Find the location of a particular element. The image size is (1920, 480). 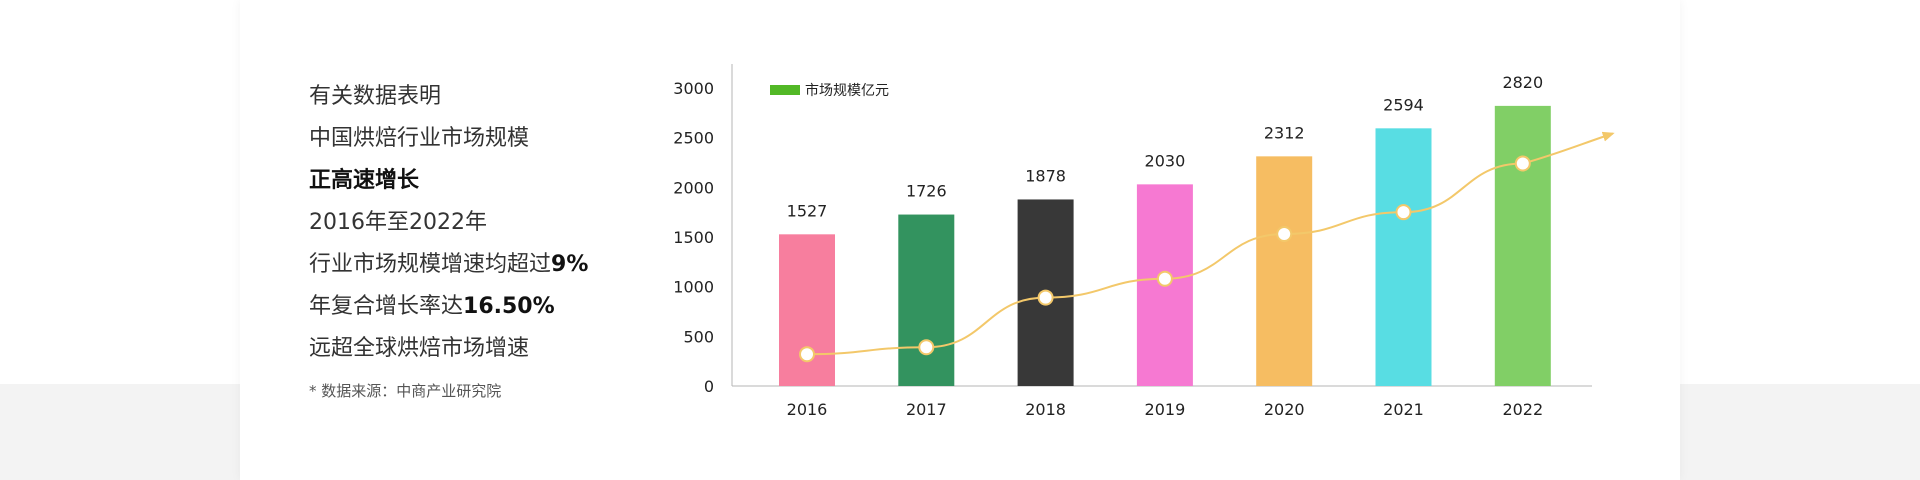

y-tick-label: 2500 is located at coordinates (693, 138).